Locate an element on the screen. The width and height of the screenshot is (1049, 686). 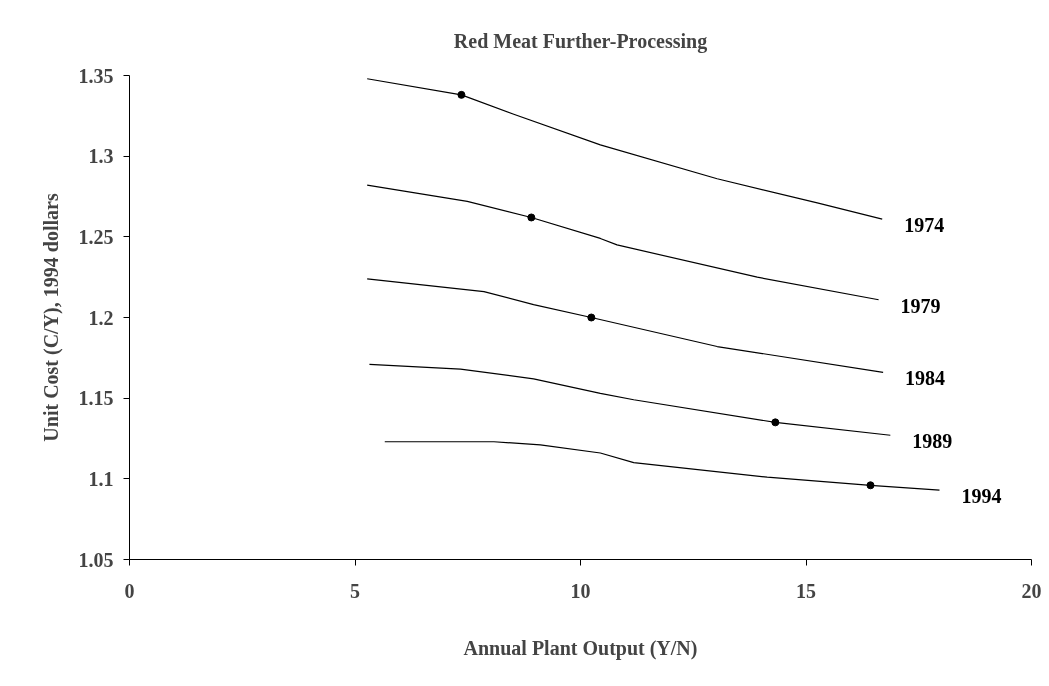
y-tick-label: 1.2 is located at coordinates (101, 317).